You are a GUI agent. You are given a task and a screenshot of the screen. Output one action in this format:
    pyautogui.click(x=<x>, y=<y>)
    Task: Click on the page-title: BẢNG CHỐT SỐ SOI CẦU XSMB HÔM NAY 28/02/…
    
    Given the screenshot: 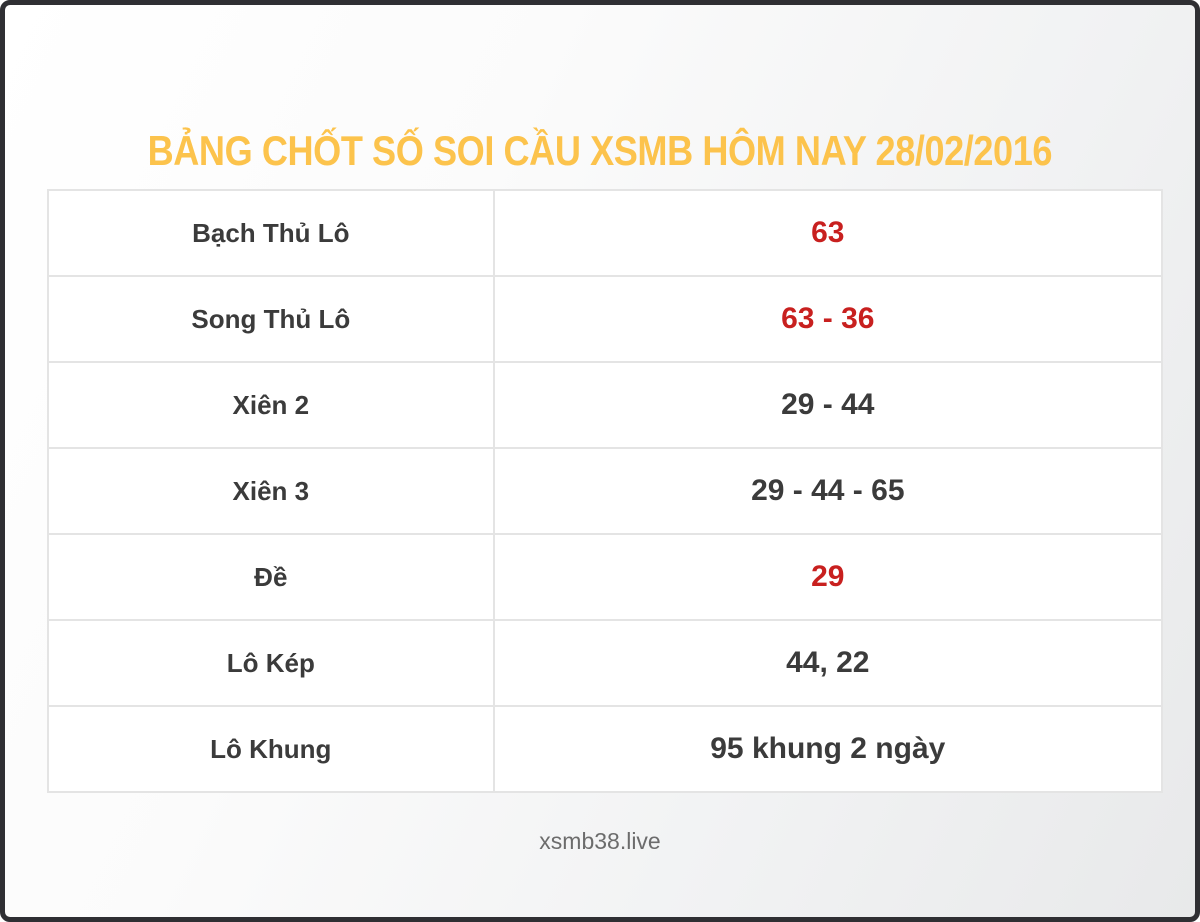 What is the action you would take?
    pyautogui.click(x=600, y=151)
    